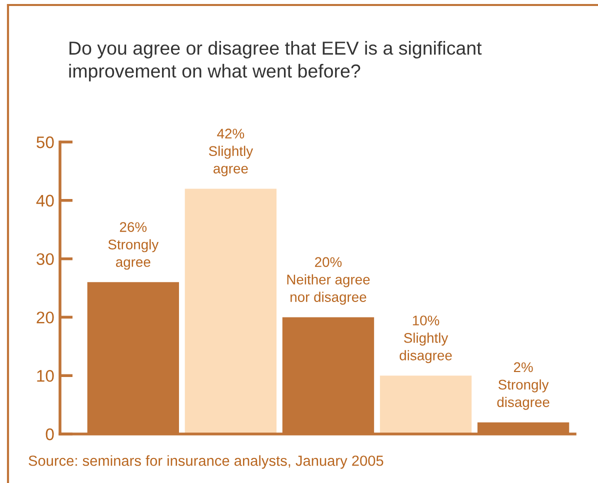  I want to click on chart-title: Do you agree or disagree that EEV is a significant improvement on what went before?, so click(275, 61).